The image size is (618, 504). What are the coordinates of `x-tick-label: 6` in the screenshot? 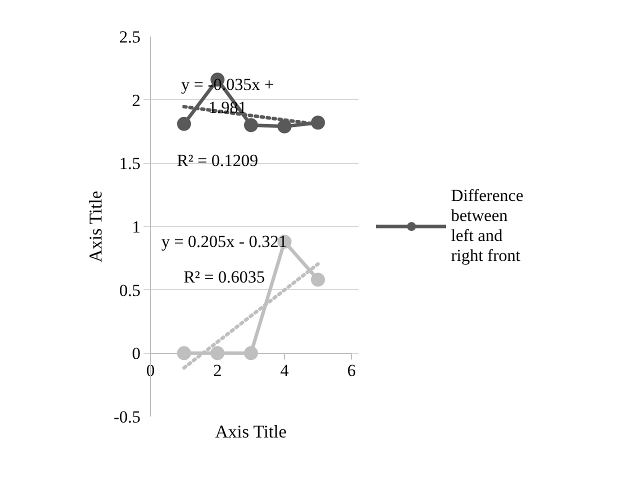 It's located at (351, 370).